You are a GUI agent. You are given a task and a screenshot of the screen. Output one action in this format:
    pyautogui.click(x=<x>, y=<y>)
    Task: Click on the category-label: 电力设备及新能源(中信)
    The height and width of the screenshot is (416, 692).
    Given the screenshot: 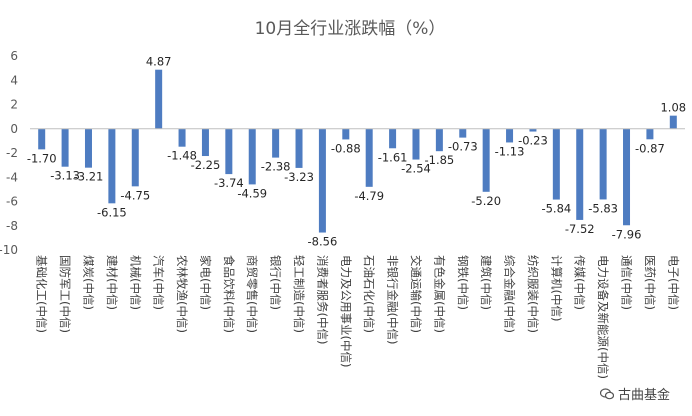 What is the action you would take?
    pyautogui.click(x=603, y=317)
    